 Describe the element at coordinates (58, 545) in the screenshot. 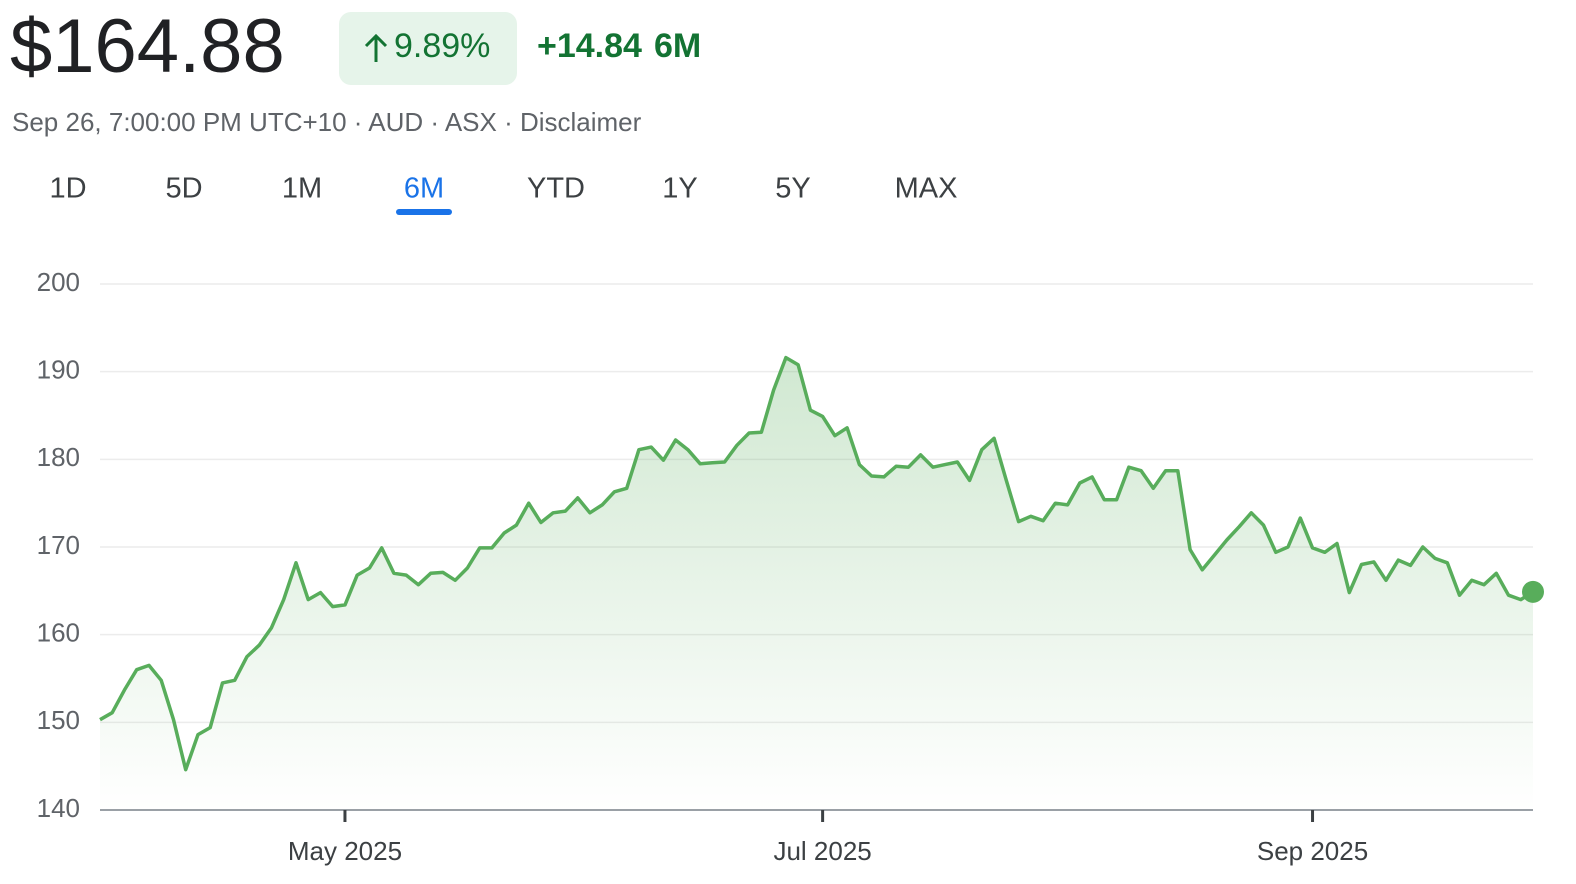

I see `y-tick-label: 170` at that location.